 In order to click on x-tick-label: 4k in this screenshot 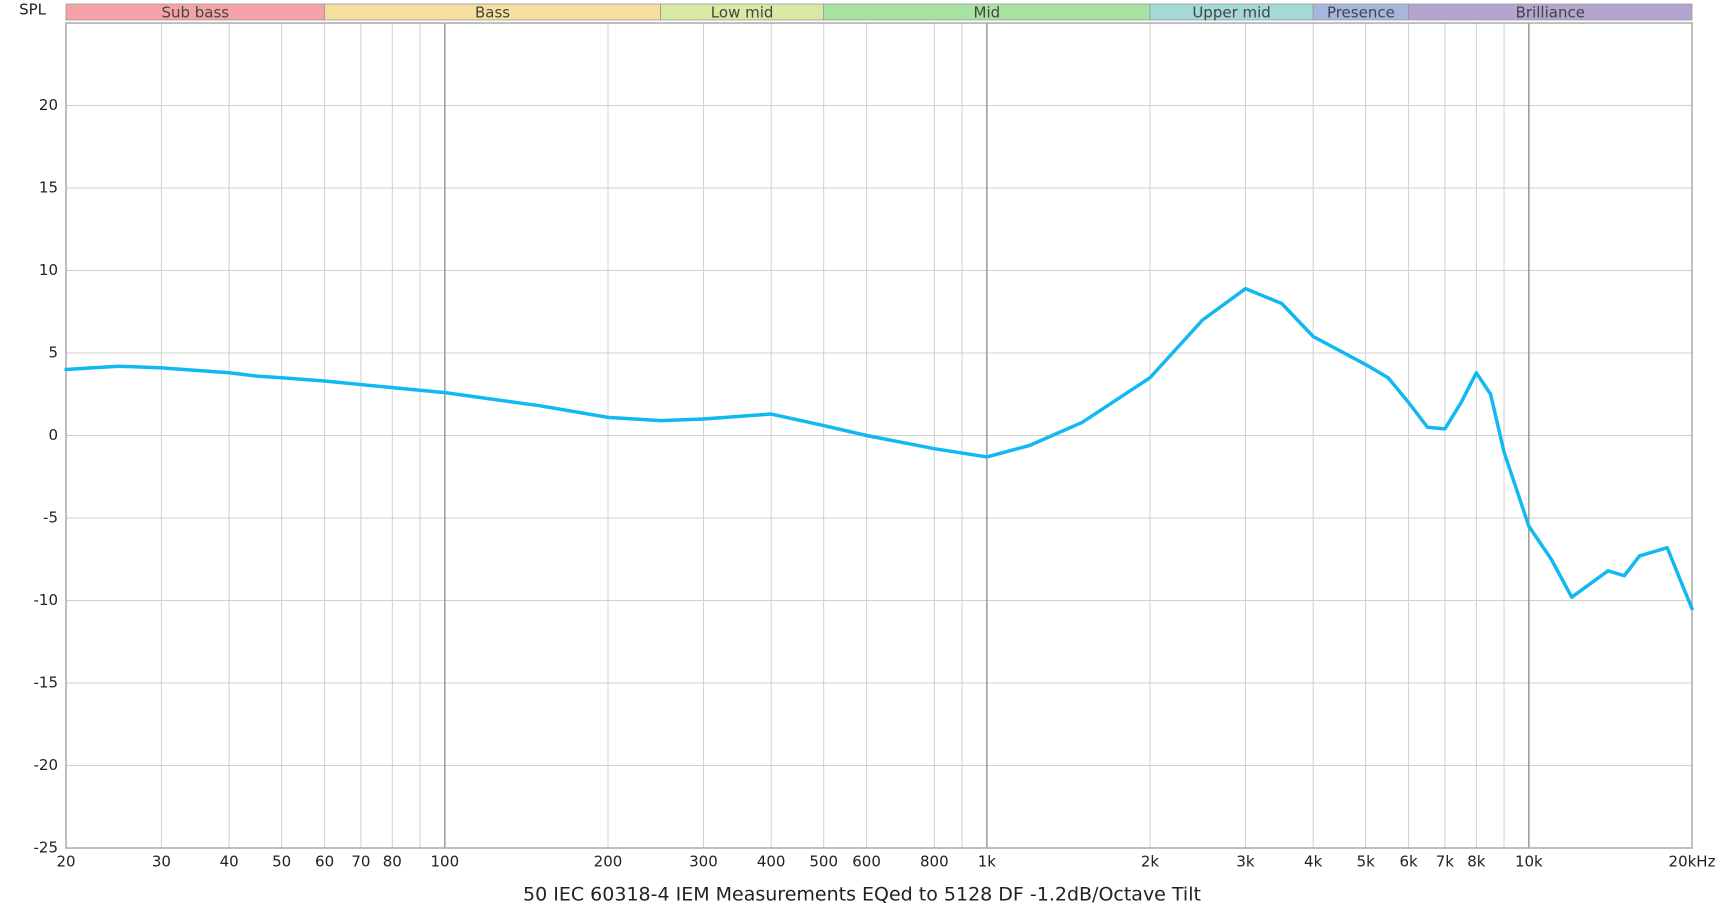, I will do `click(1313, 862)`.